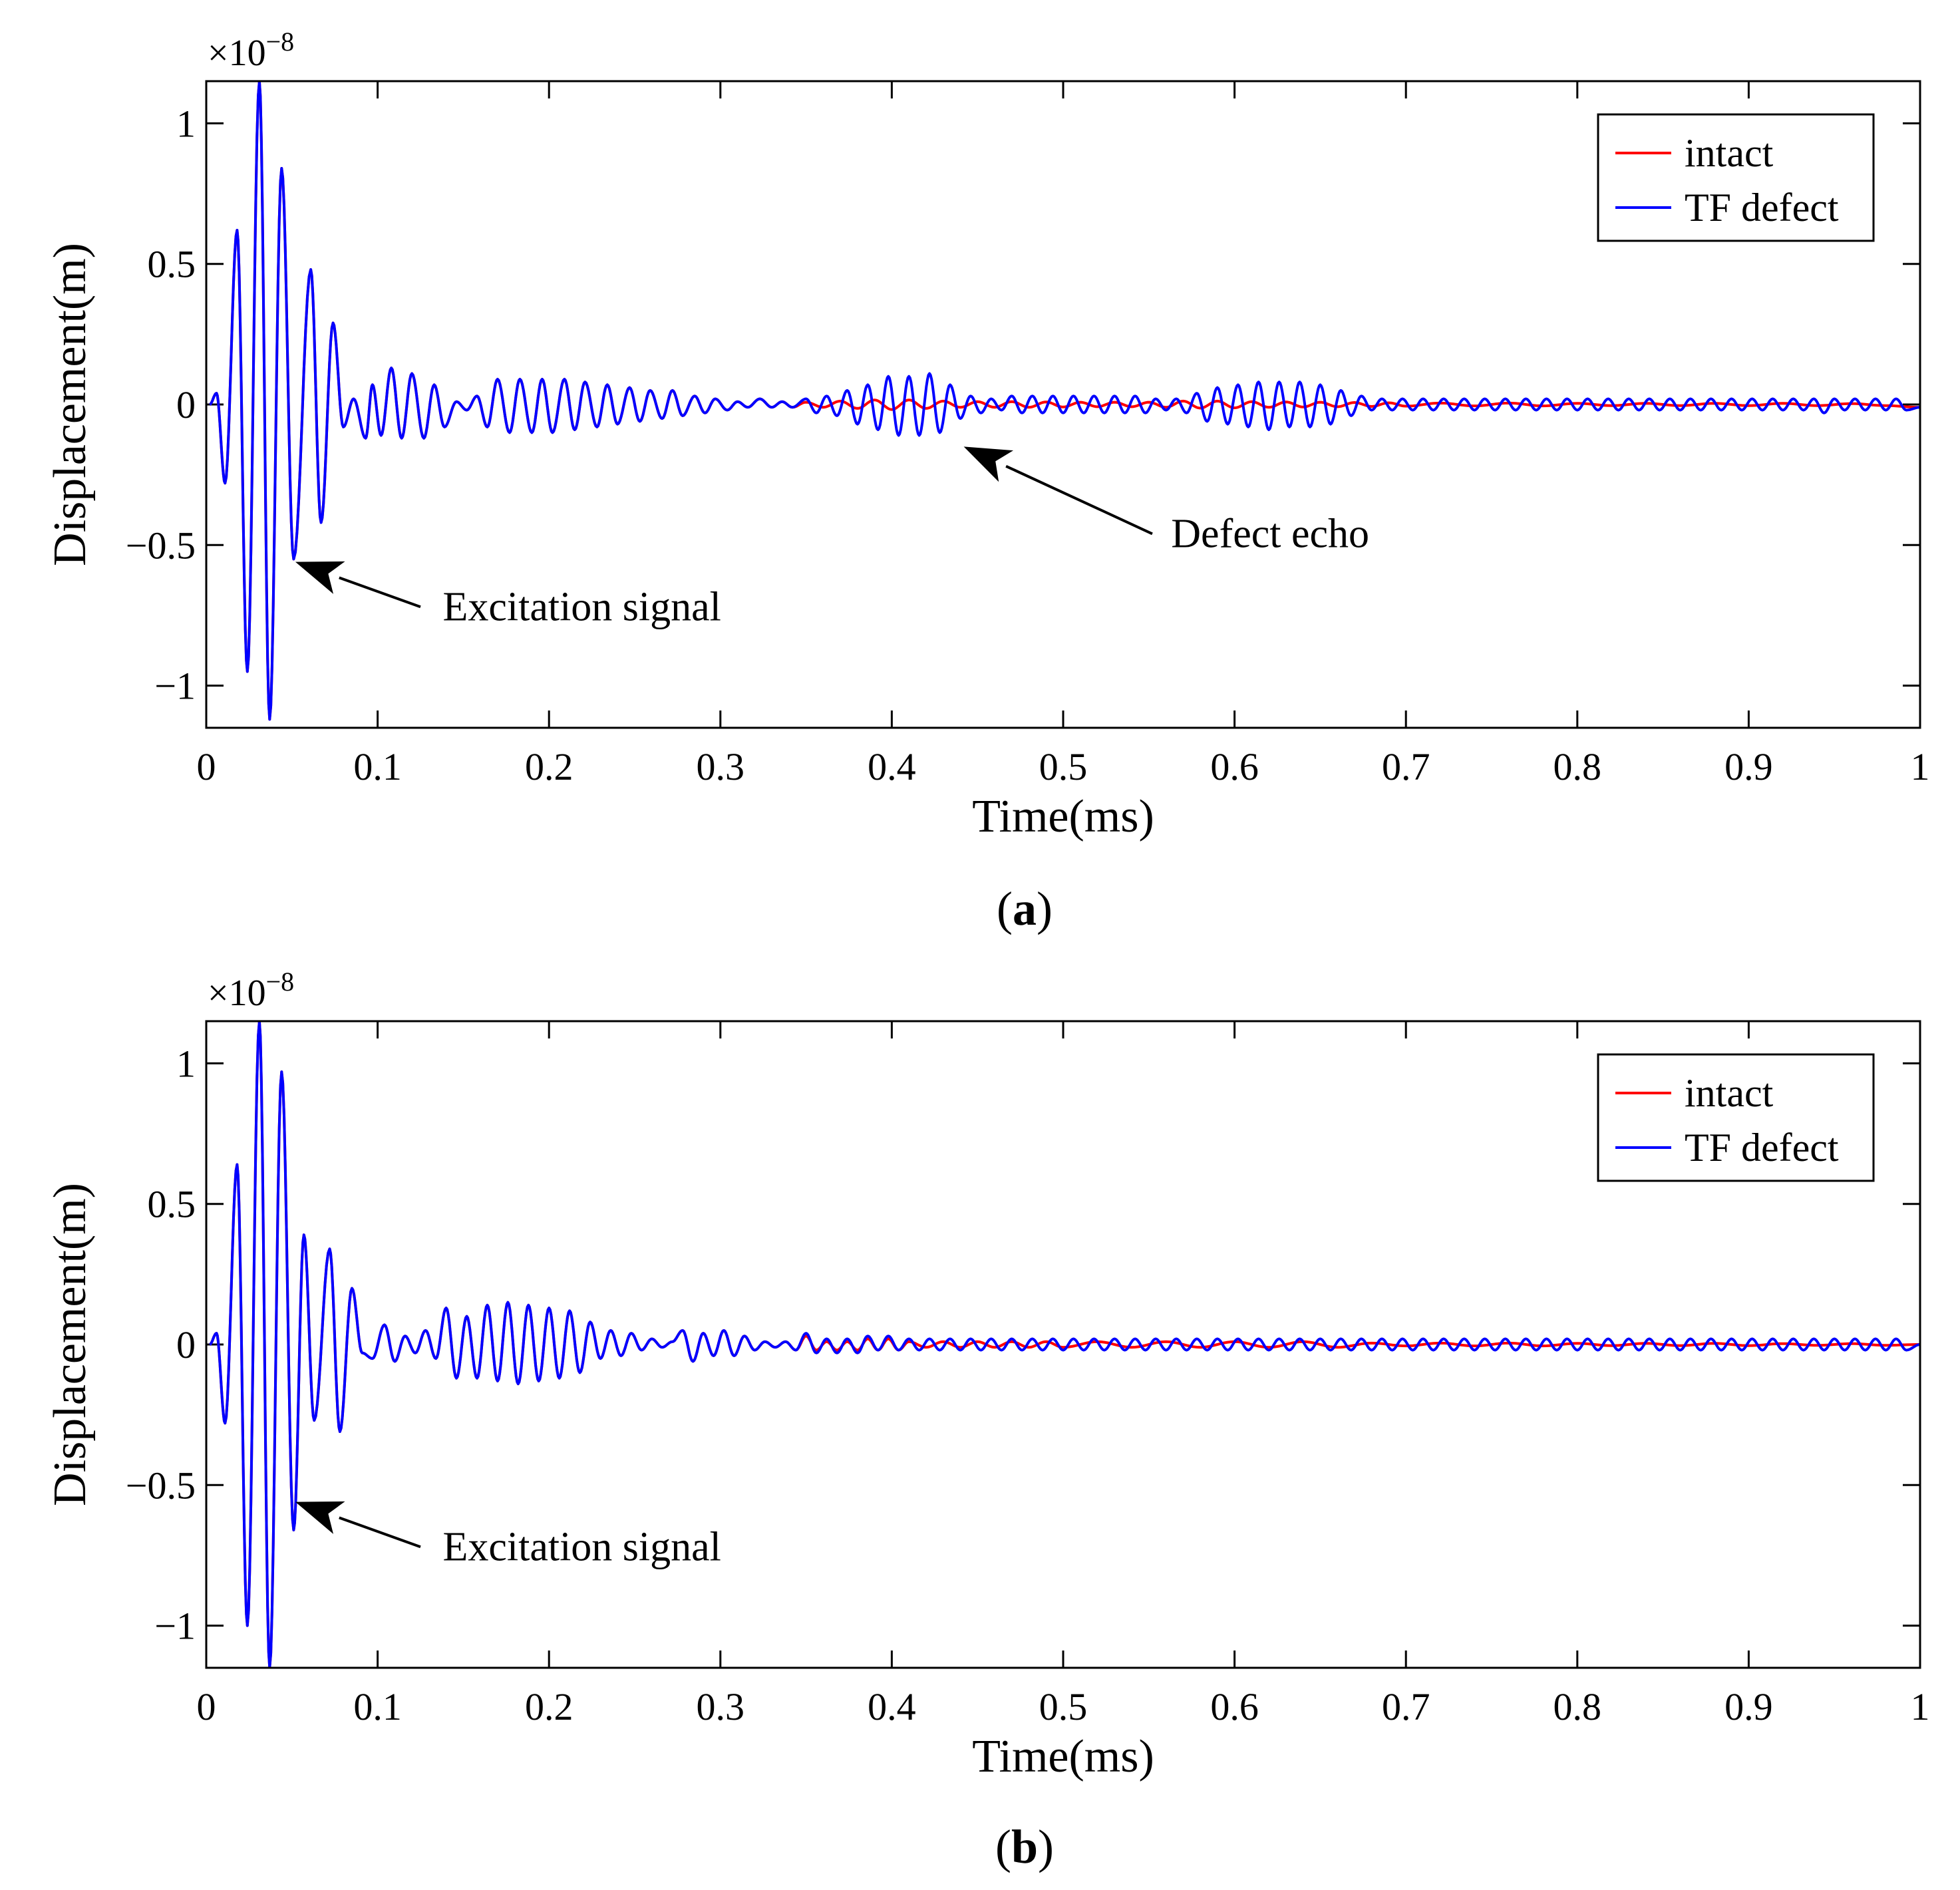  I want to click on exponent-base-b: ×10, so click(237, 994).